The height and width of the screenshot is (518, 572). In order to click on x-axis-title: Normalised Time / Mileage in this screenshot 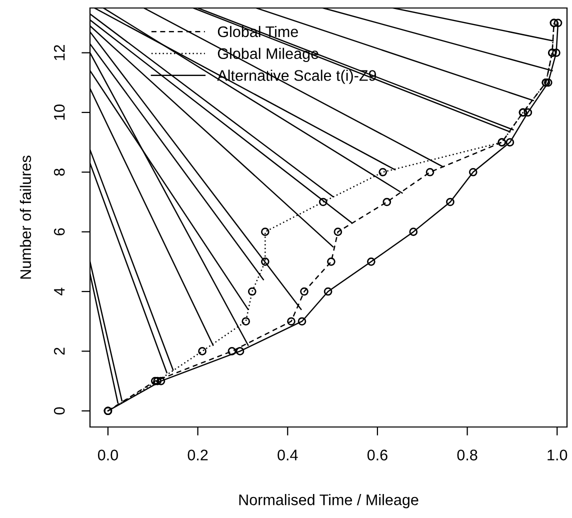, I will do `click(328, 501)`.